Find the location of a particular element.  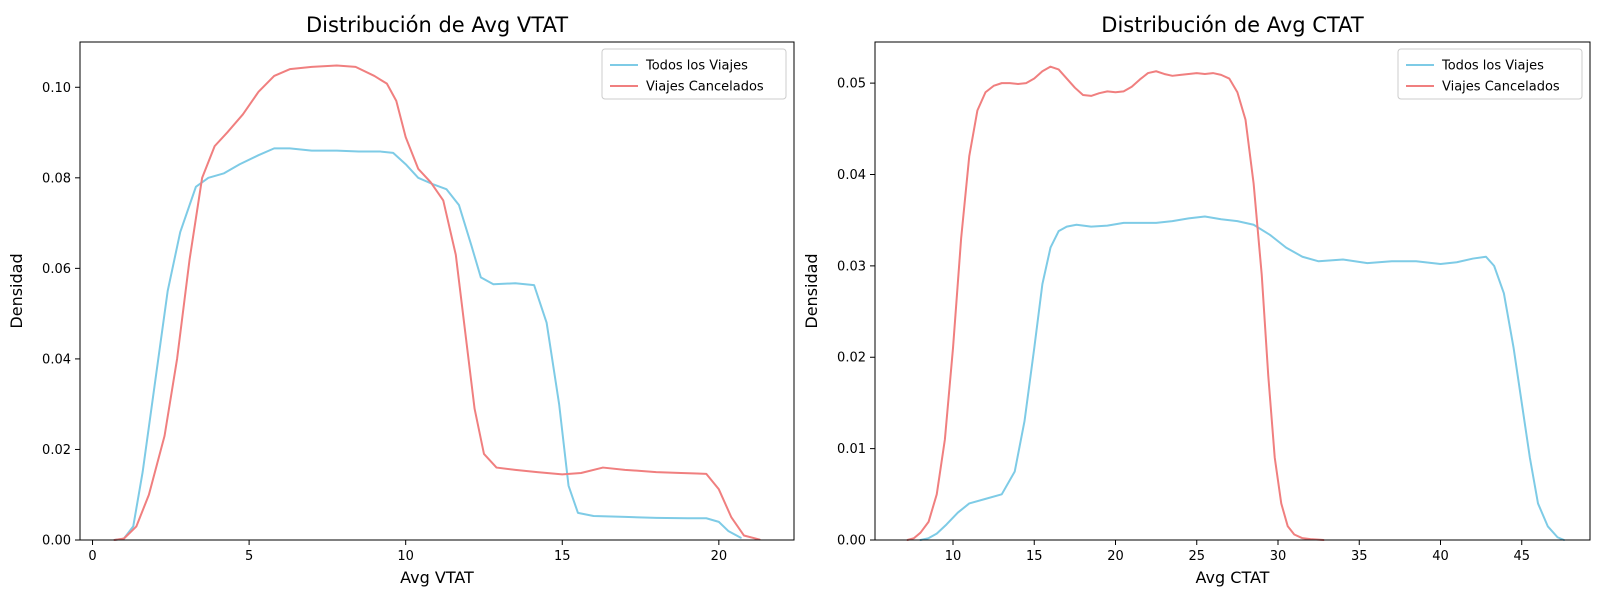

x-tick-label: 25 is located at coordinates (1196, 556).